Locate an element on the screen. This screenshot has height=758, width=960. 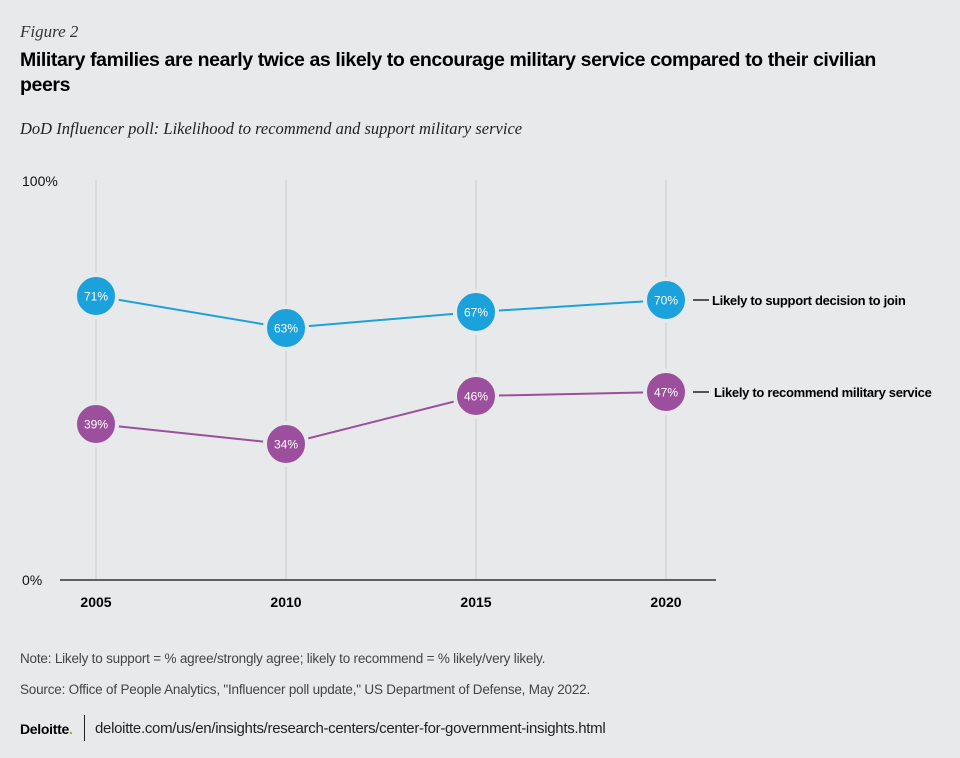
legend-label: Likely to recommend military service is located at coordinates (823, 392).